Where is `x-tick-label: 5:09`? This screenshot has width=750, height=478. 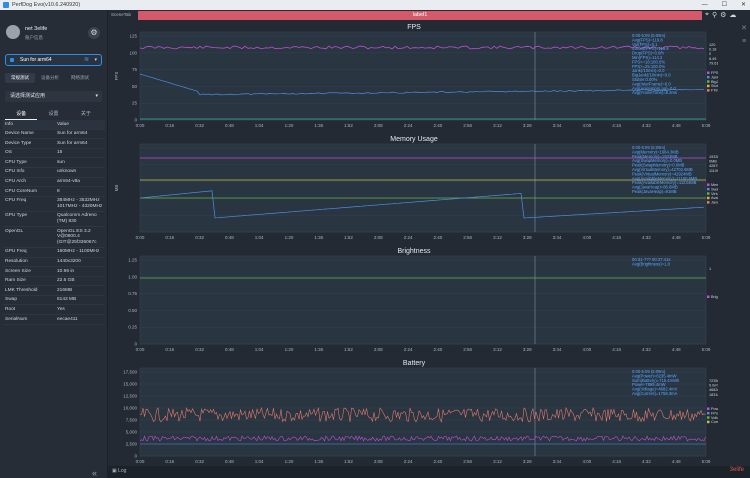 x-tick-label: 5:09 is located at coordinates (706, 349).